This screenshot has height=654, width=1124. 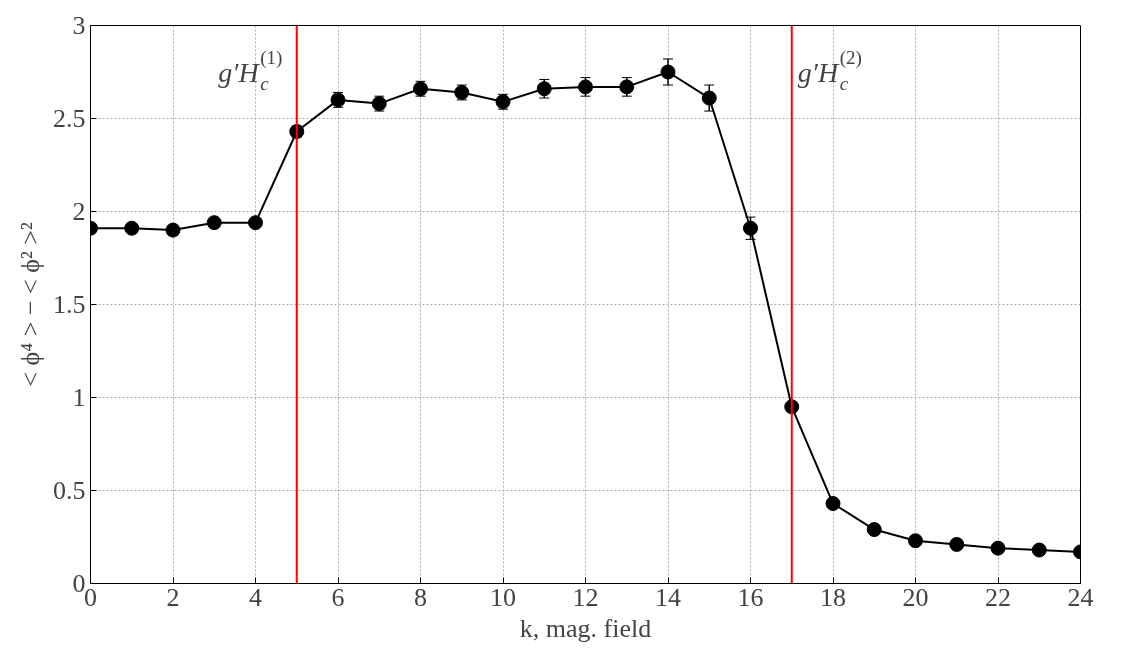 I want to click on y-tick-label: 1, so click(x=79, y=397).